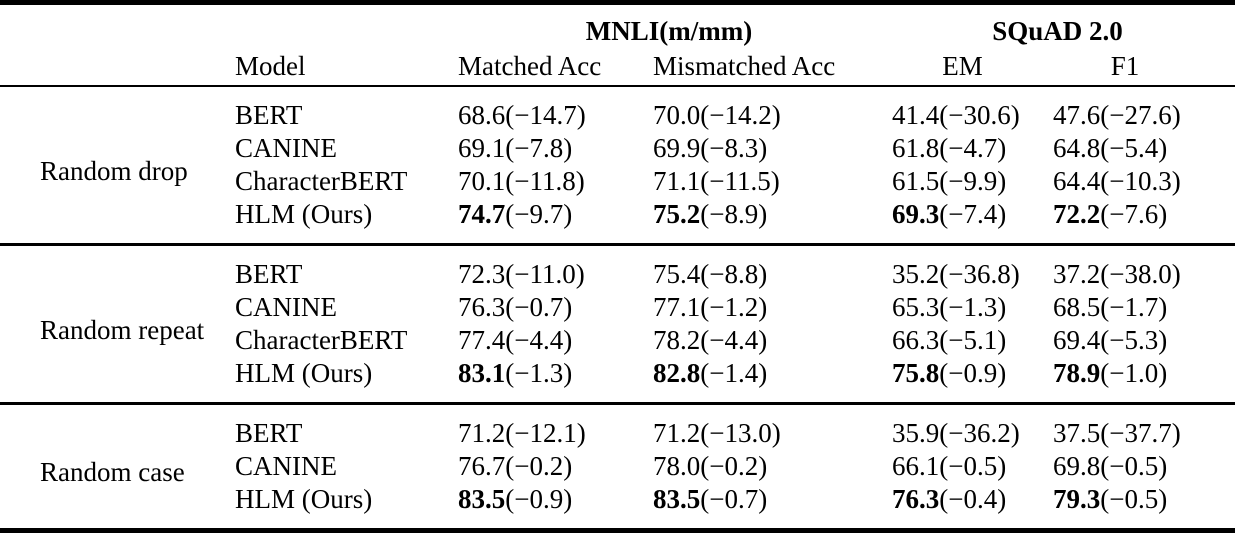  I want to click on metric-cell: 41.4(−30.6), so click(956, 115).